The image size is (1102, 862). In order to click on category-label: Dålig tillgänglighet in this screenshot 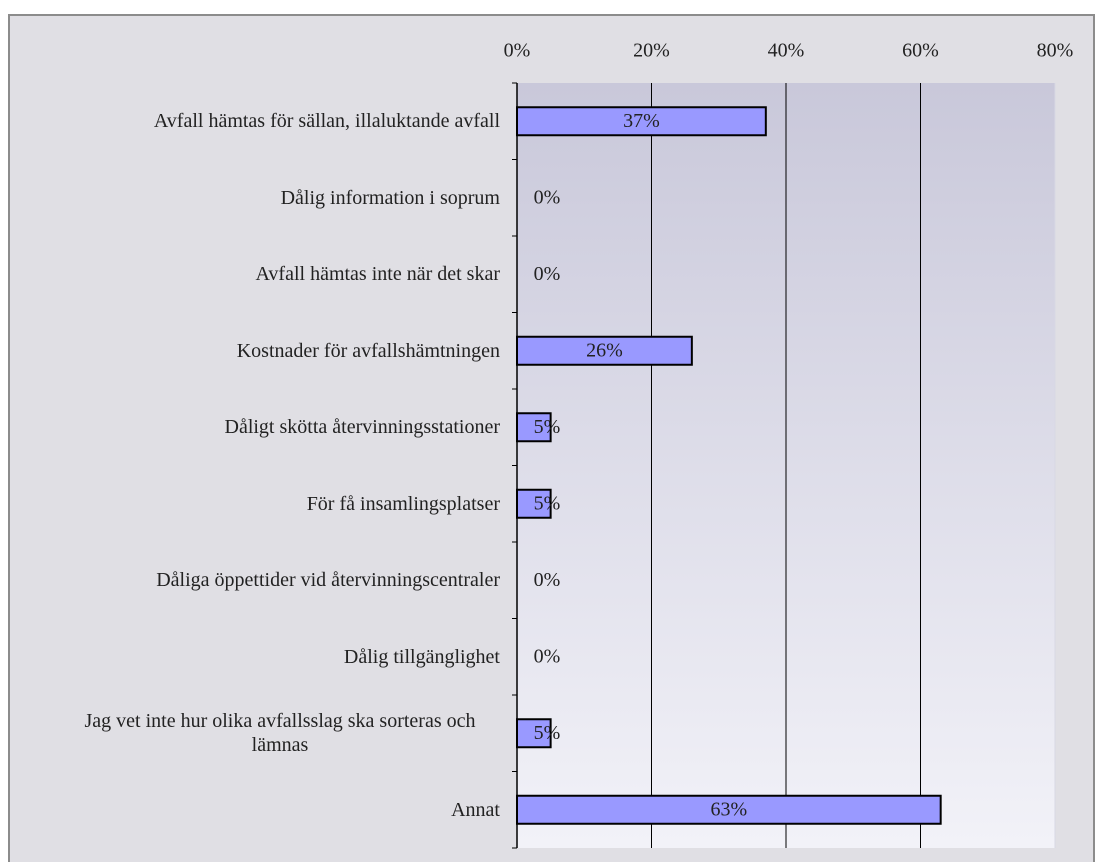, I will do `click(260, 657)`.